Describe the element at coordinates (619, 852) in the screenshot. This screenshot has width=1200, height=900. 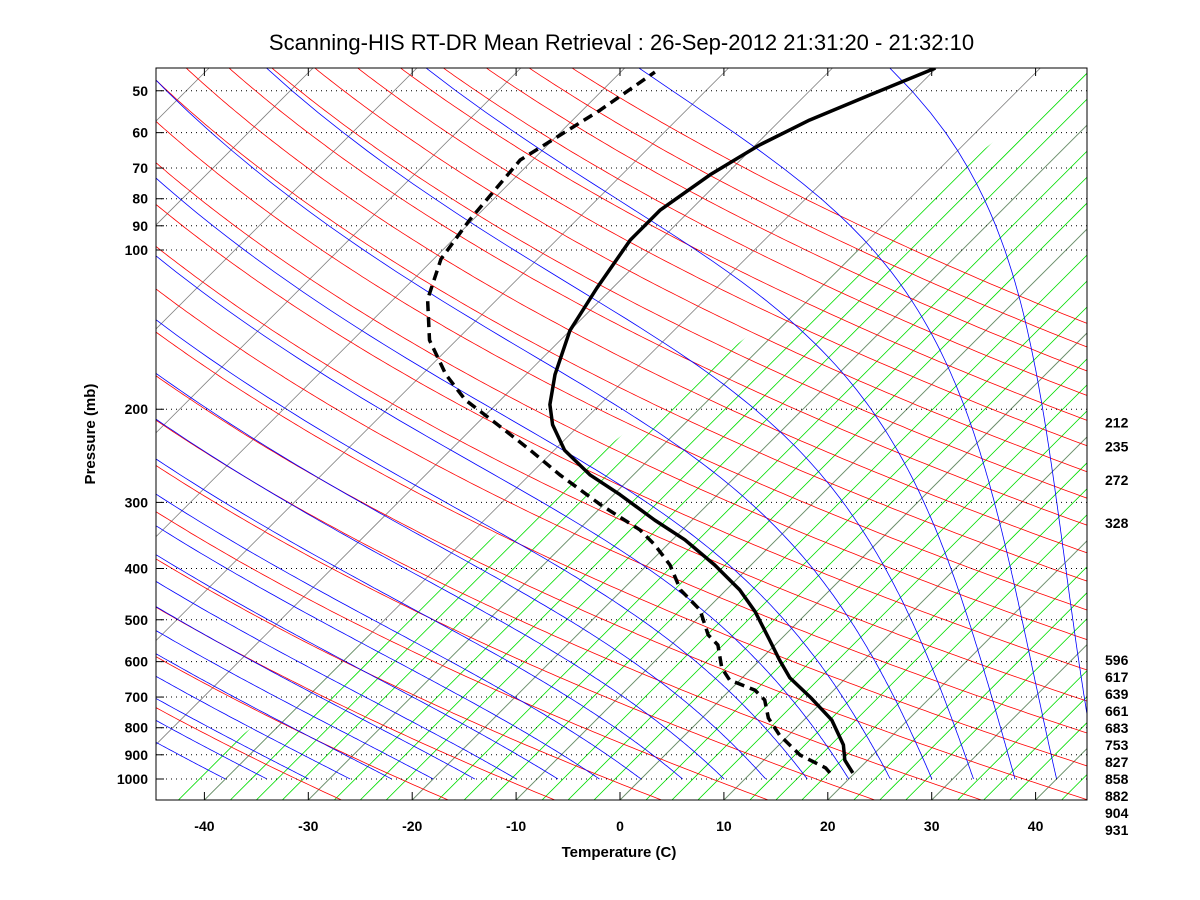
I see `x-axis-label: Temperature (C)` at that location.